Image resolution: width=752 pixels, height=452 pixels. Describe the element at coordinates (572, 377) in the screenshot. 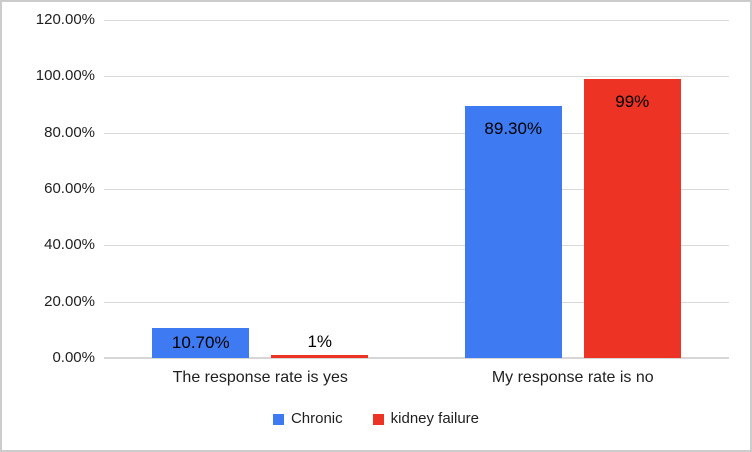

I see `x-axis-category-label: My response rate is no` at that location.